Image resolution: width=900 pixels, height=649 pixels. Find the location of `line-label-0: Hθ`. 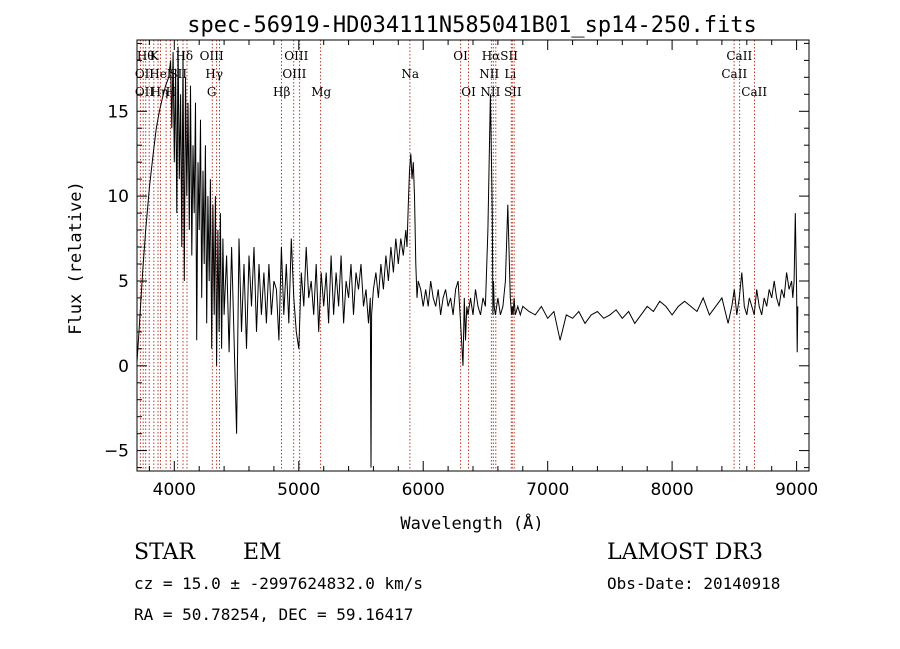

line-label-0: Hθ is located at coordinates (146, 56).